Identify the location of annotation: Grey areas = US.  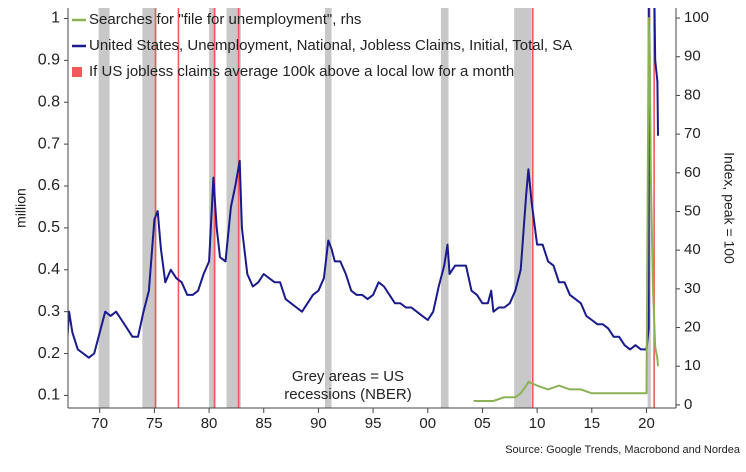
(348, 376).